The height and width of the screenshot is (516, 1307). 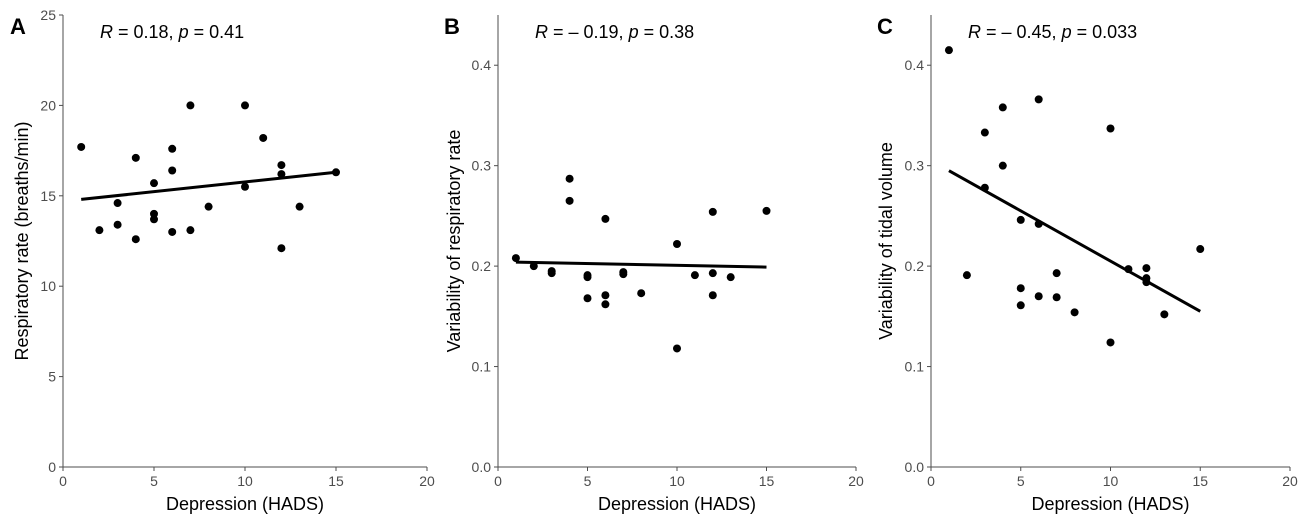 I want to click on y-axis-label: Variability of respiratory rate, so click(x=454, y=241).